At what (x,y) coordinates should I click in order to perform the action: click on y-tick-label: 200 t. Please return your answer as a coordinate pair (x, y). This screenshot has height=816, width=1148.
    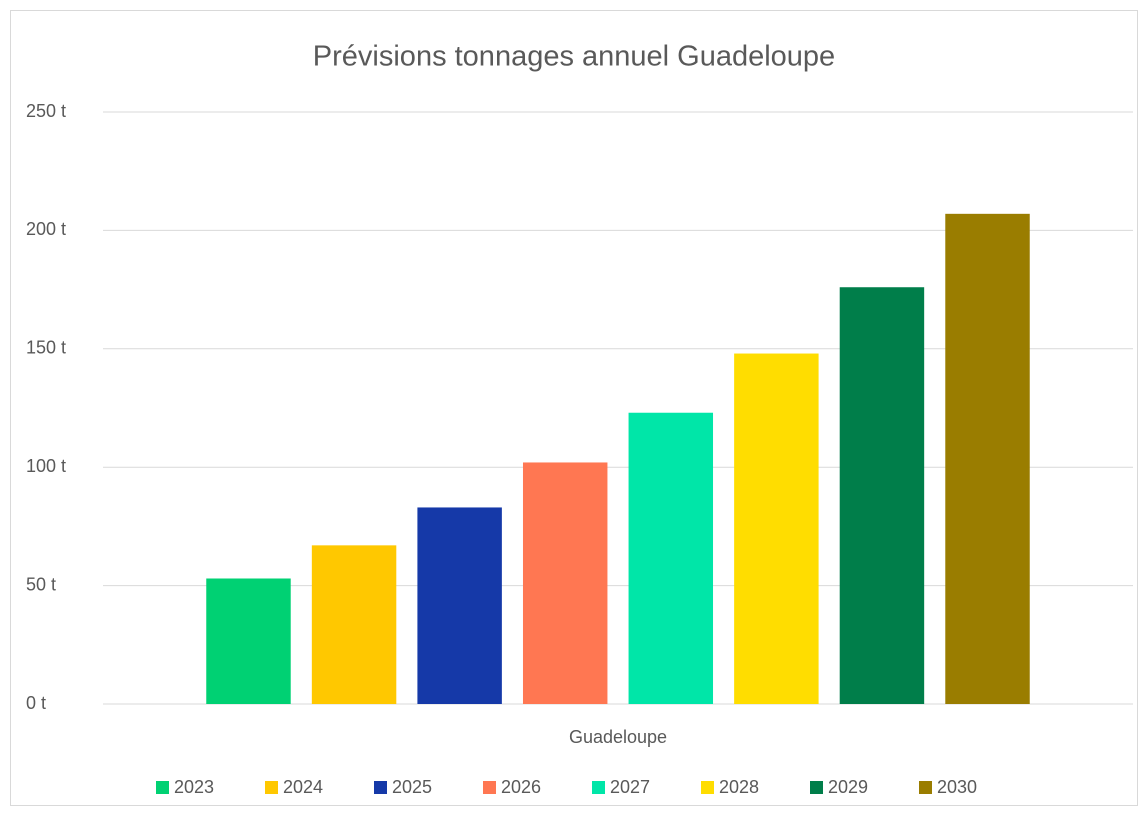
    Looking at the image, I should click on (46, 229).